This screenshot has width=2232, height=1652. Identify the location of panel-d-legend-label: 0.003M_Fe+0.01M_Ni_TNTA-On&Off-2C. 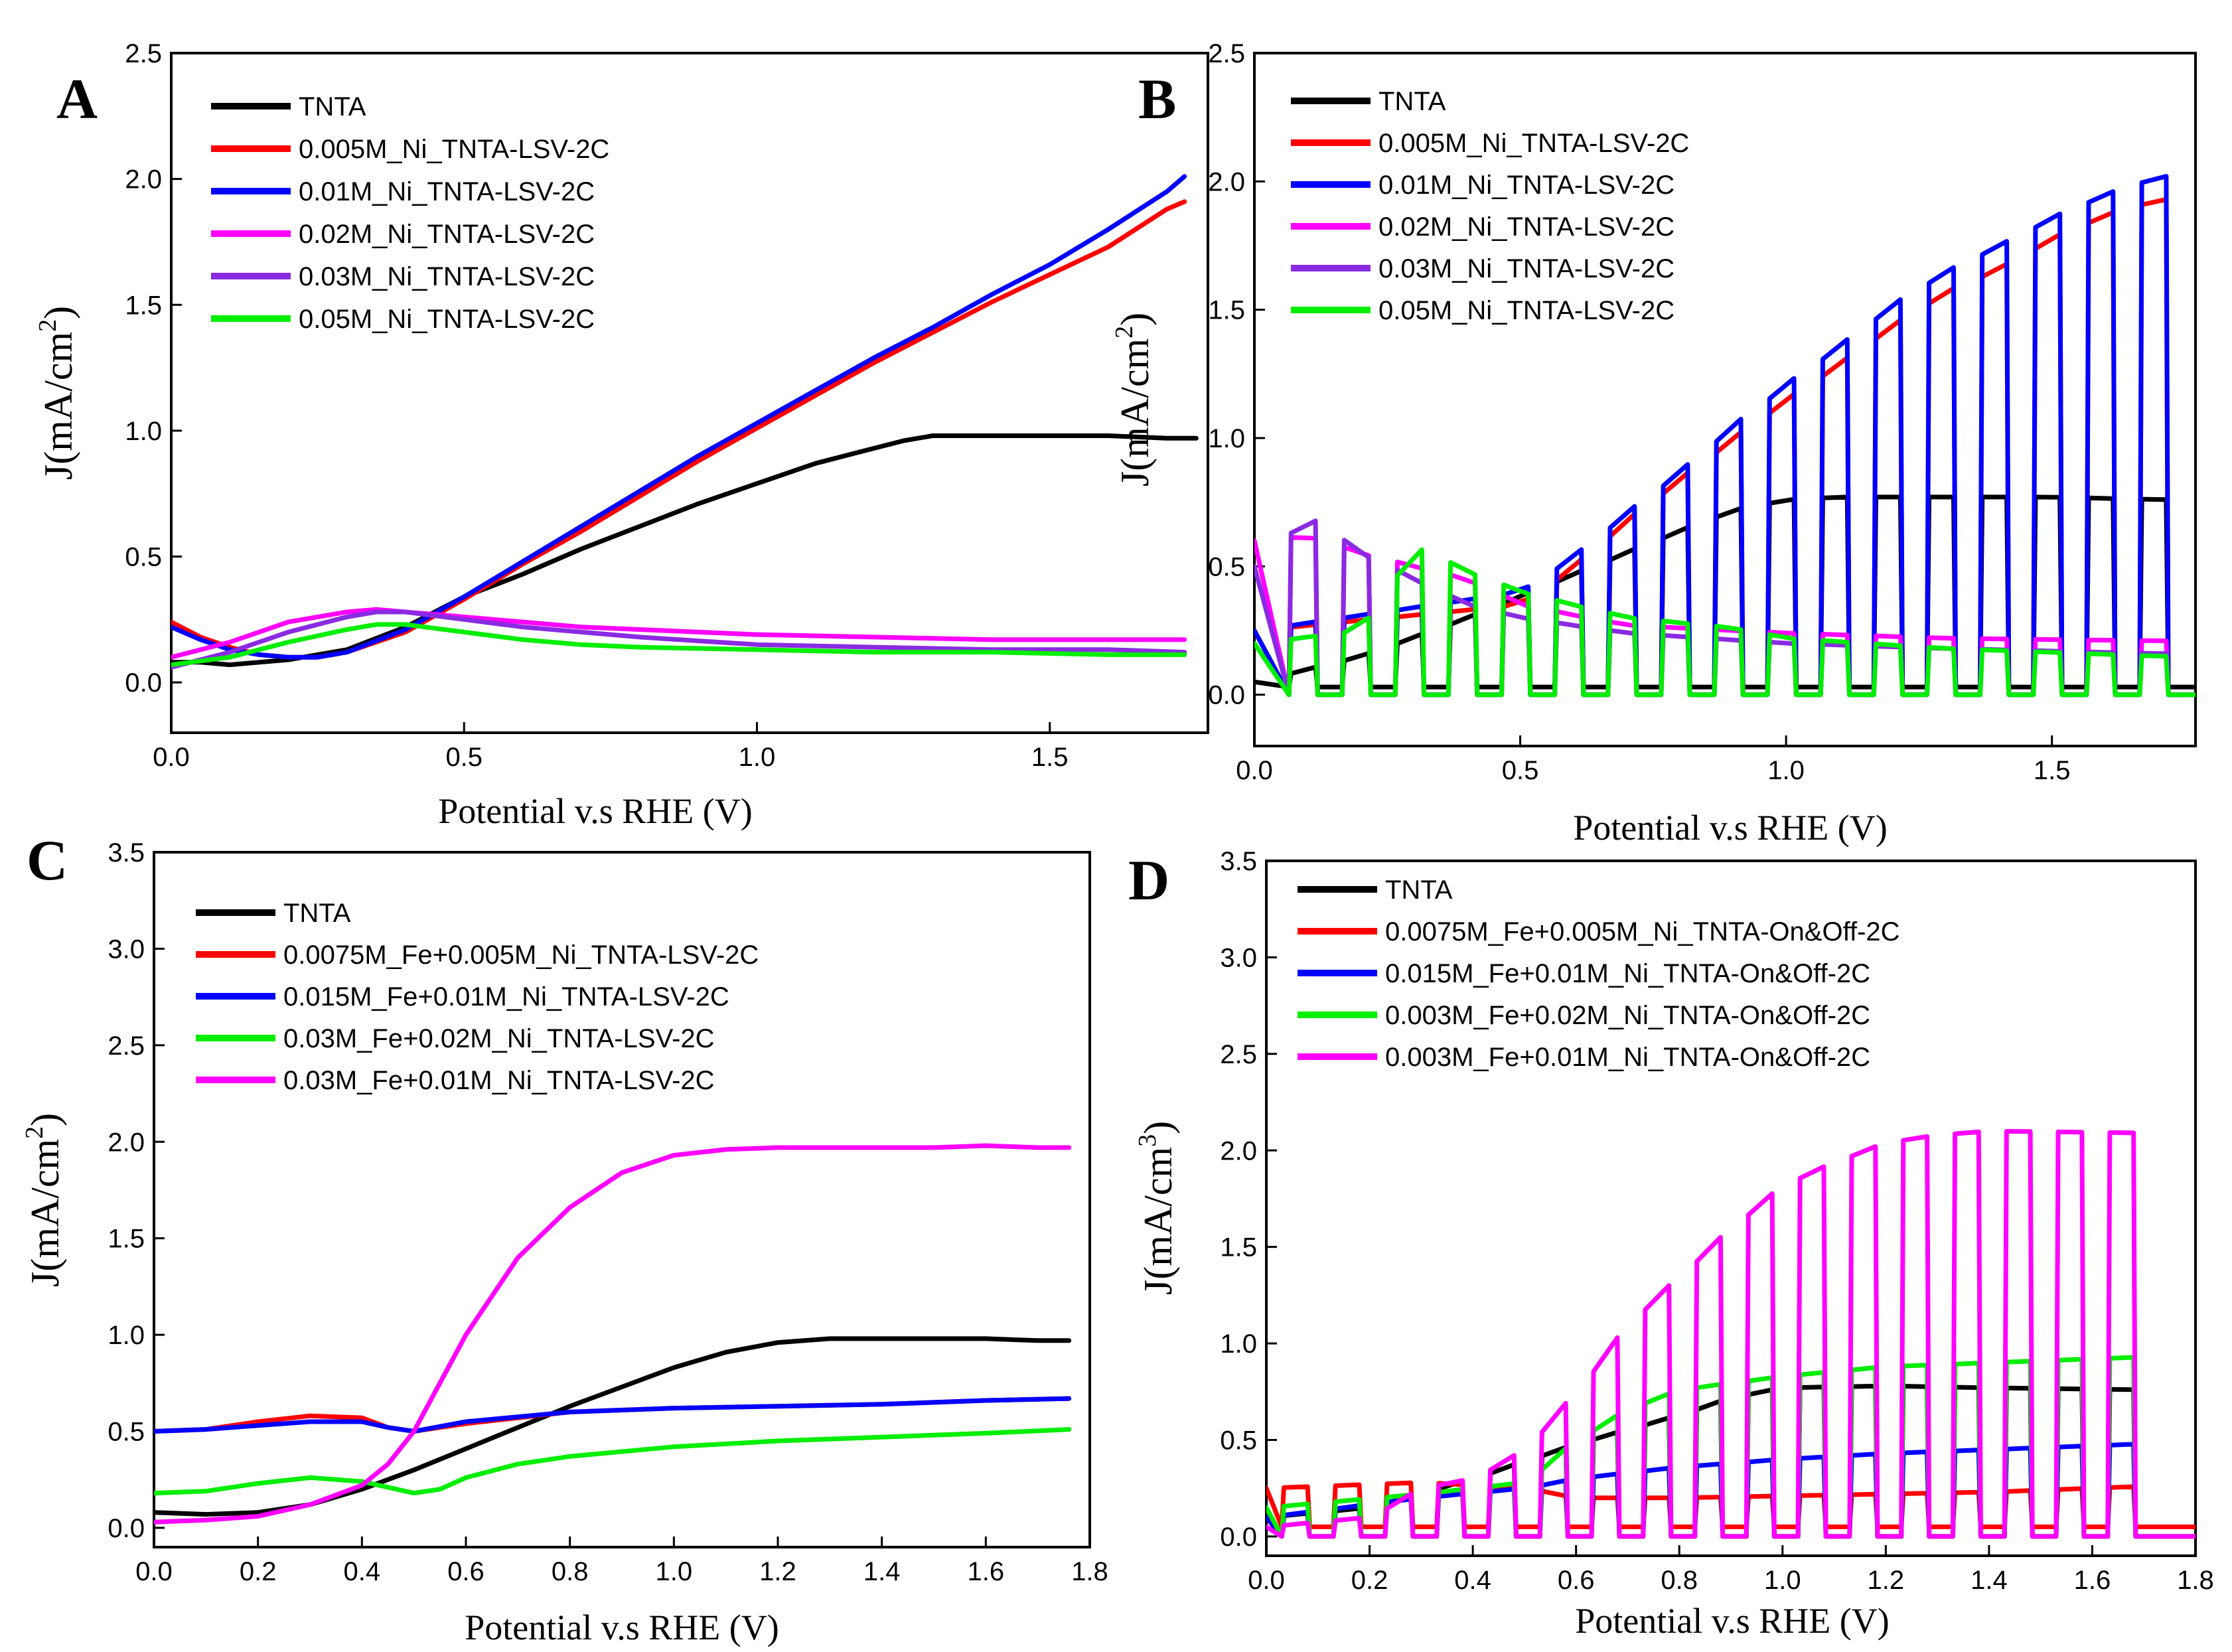
(1627, 1057).